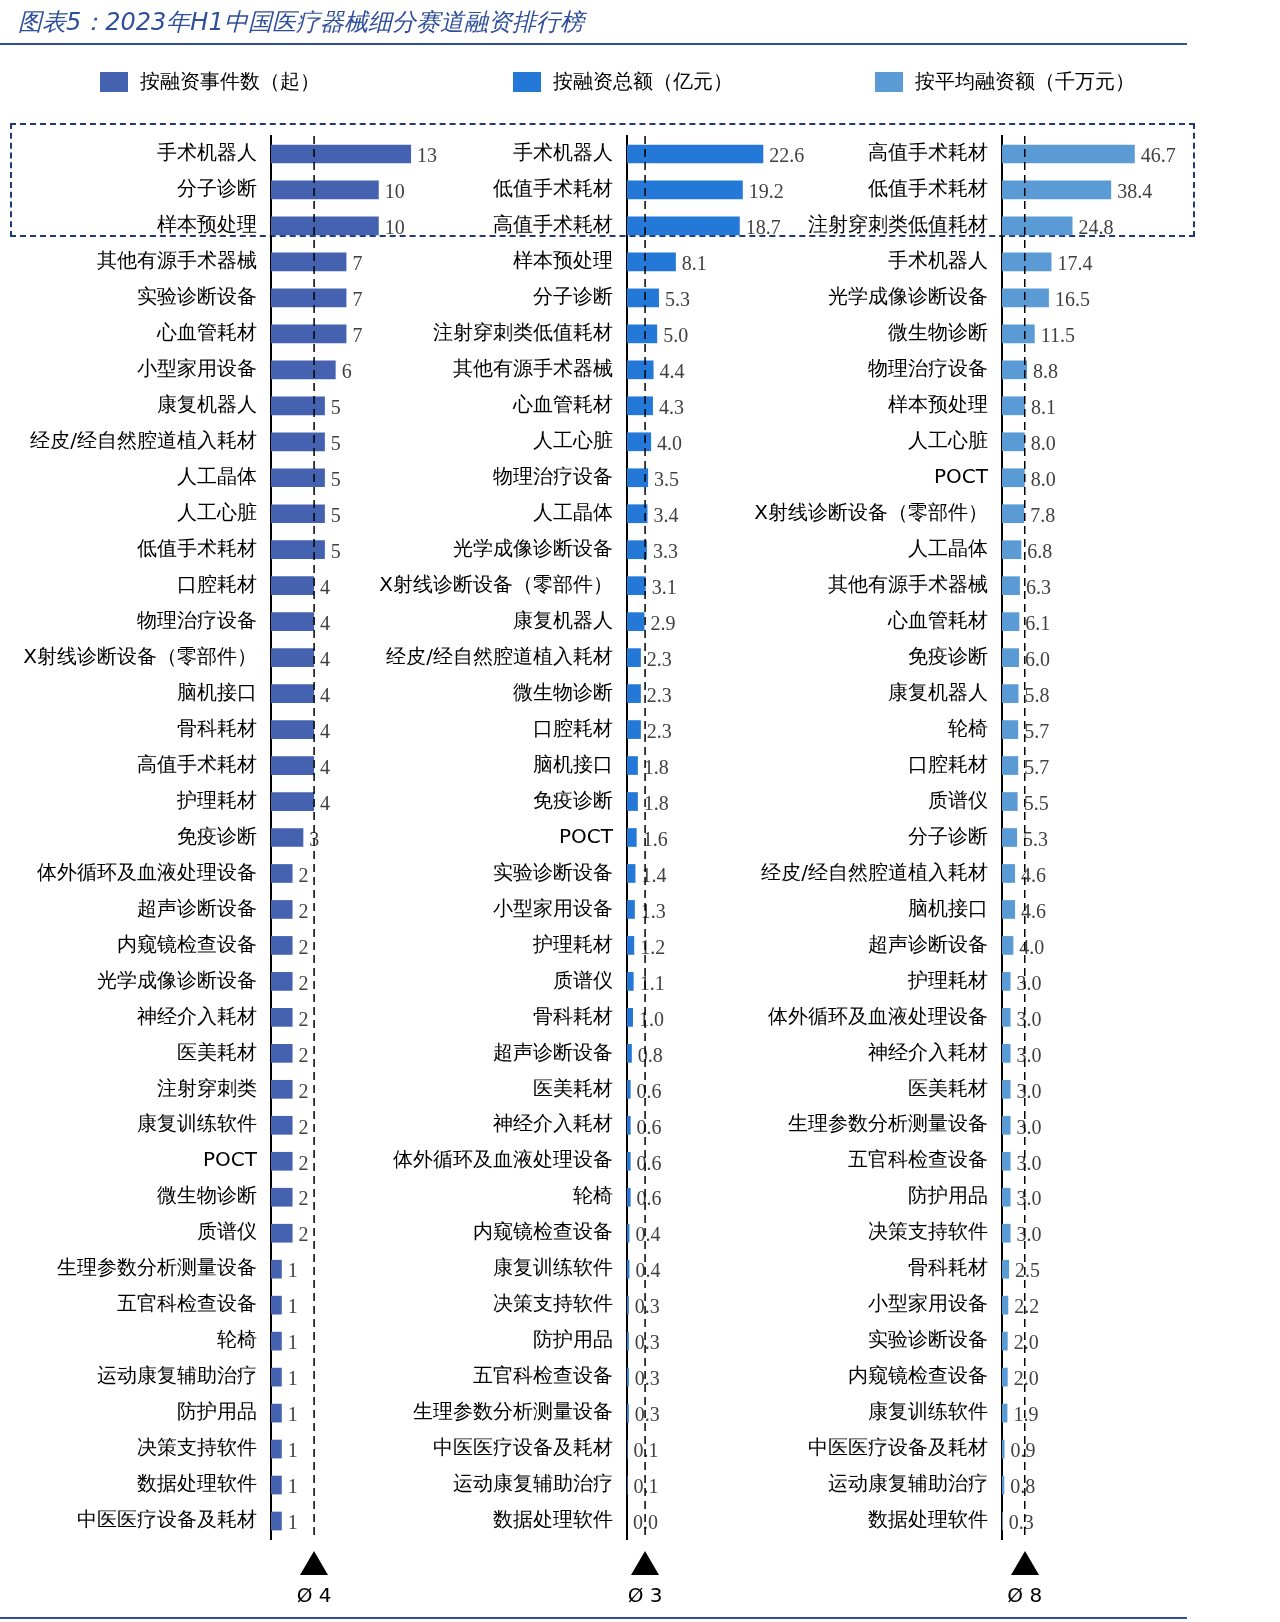  I want to click on y-tick-label: 高值手术耗材, so click(553, 224).